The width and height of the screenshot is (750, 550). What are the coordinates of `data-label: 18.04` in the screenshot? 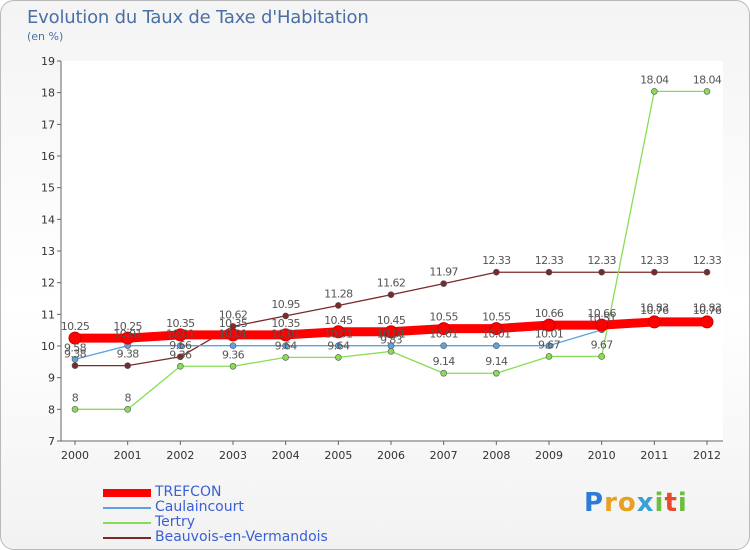 It's located at (654, 79).